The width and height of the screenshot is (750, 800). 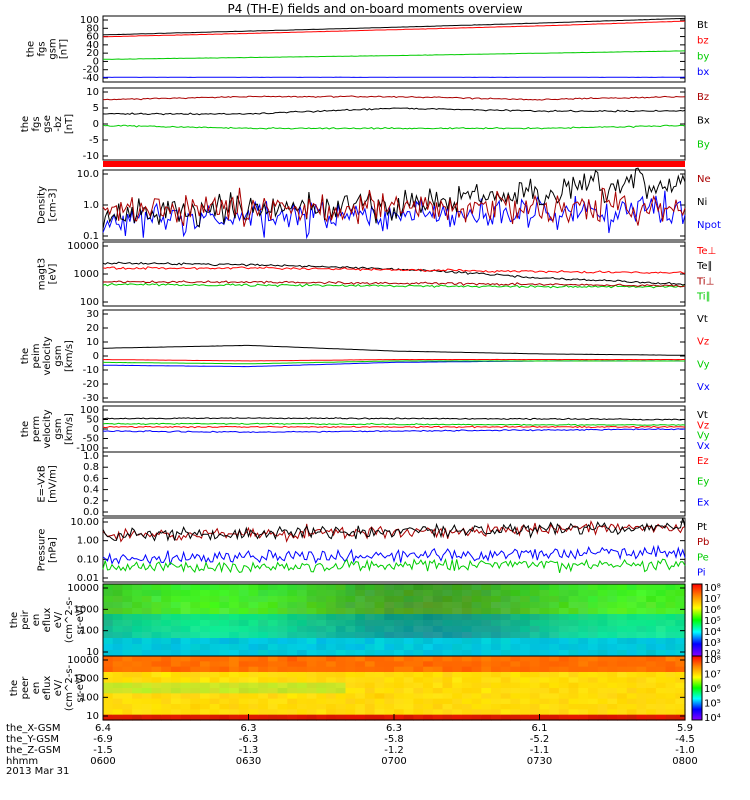 I want to click on ytick-label-perm-velocity: 0, so click(x=96, y=429).